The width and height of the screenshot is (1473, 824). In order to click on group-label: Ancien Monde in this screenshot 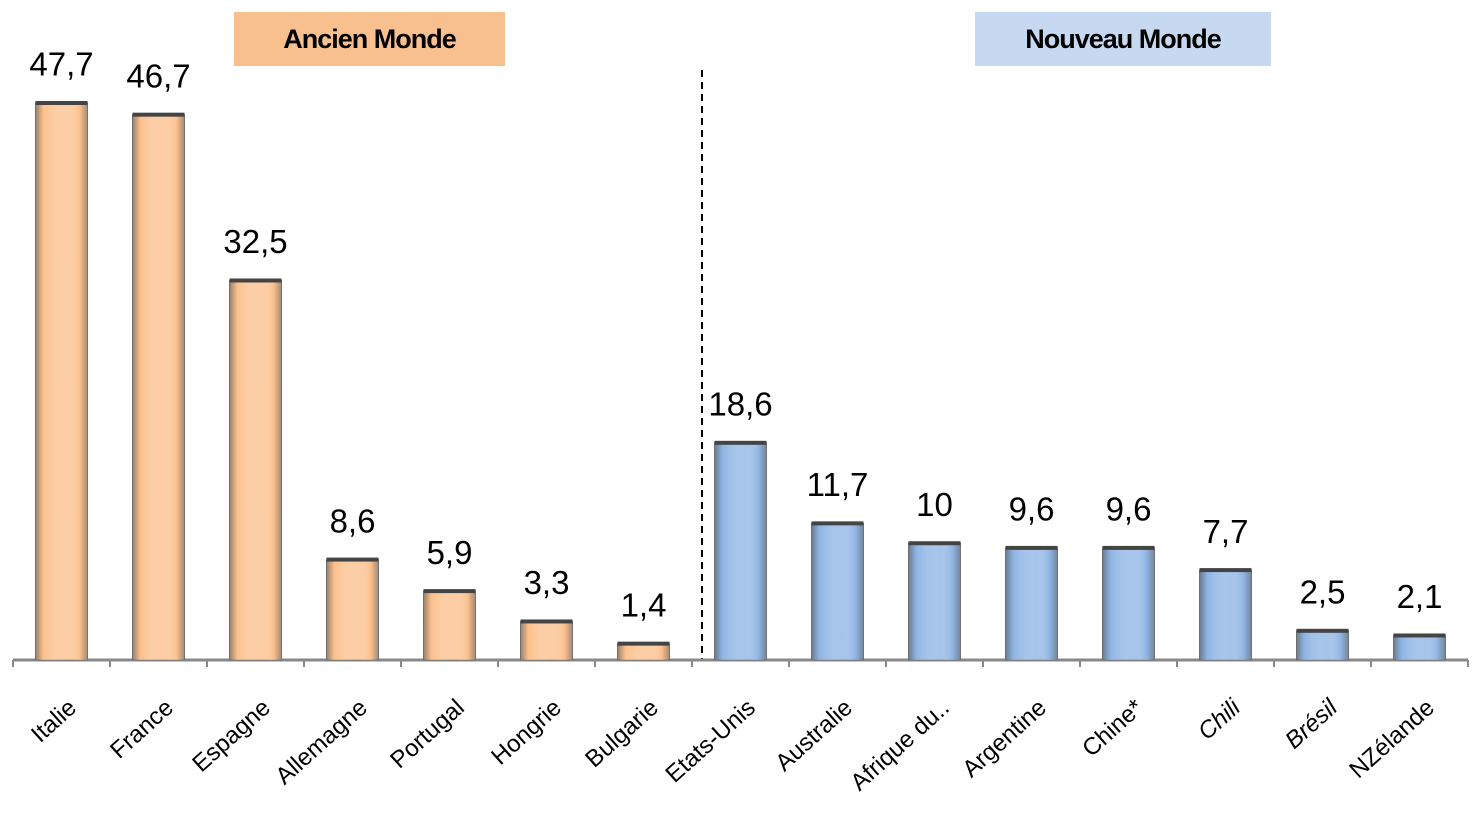, I will do `click(369, 39)`.